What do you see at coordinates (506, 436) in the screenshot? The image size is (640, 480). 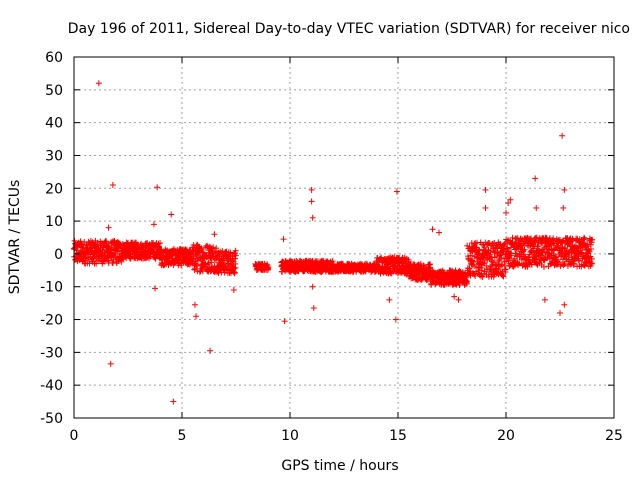 I see `x-tick-label: 20` at bounding box center [506, 436].